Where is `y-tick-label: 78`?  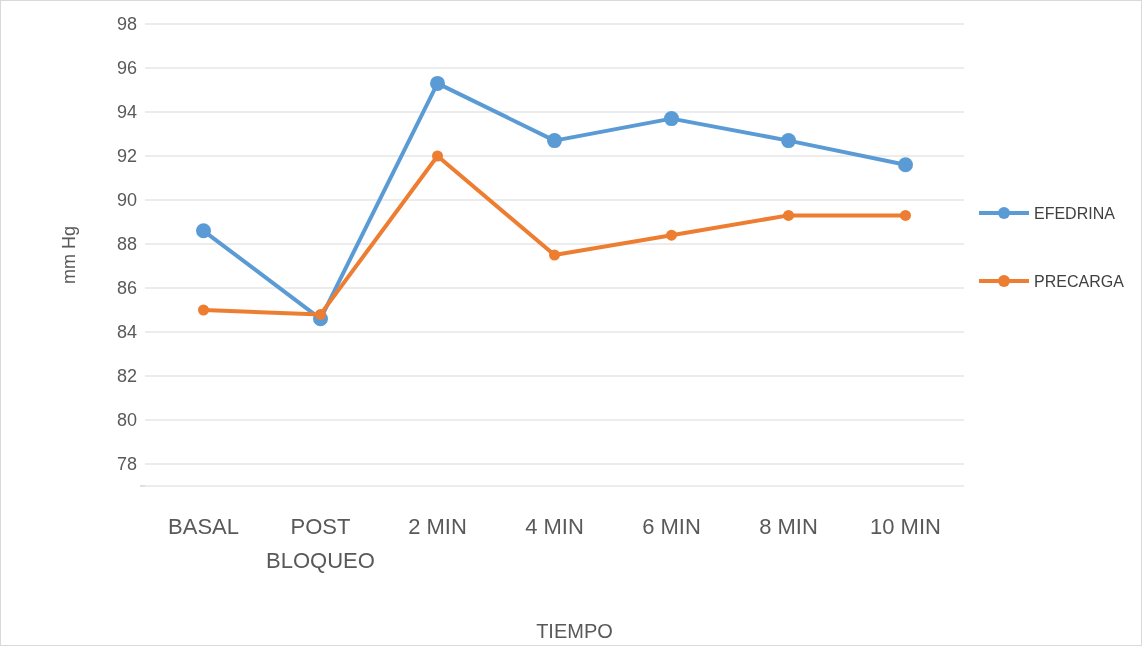
y-tick-label: 78 is located at coordinates (126, 464).